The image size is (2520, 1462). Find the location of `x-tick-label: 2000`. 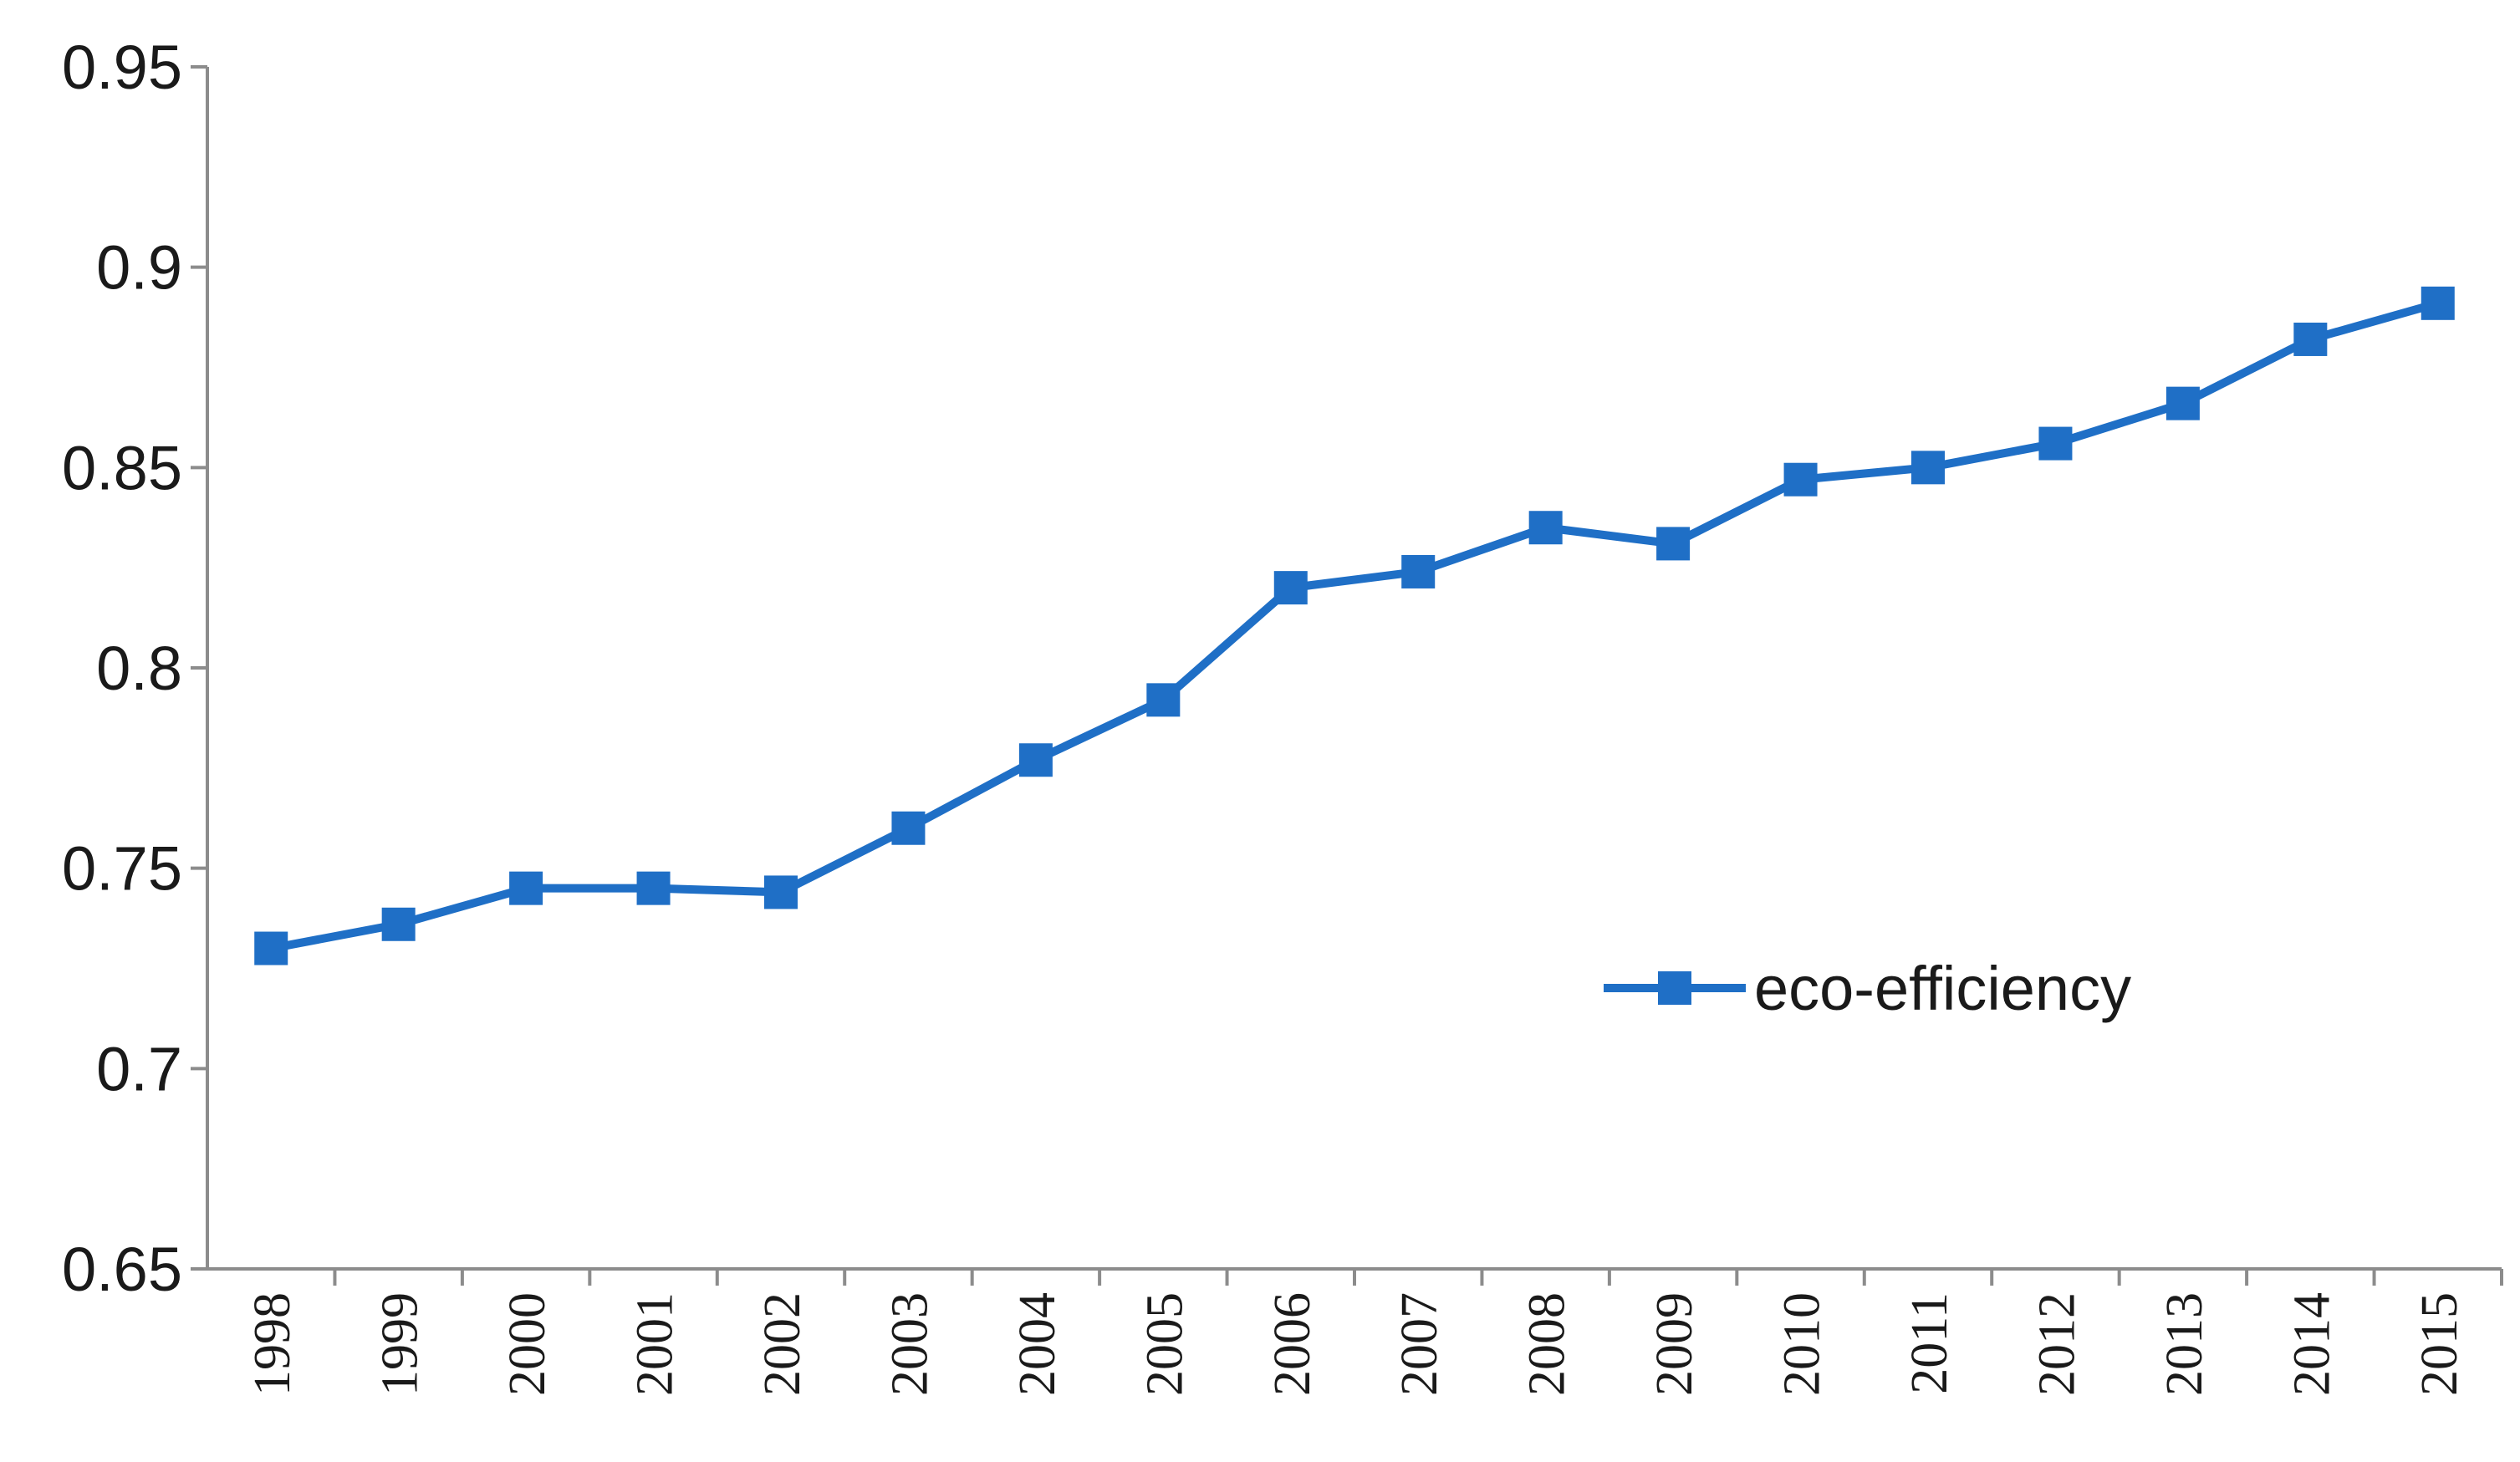

x-tick-label: 2000 is located at coordinates (527, 1344).